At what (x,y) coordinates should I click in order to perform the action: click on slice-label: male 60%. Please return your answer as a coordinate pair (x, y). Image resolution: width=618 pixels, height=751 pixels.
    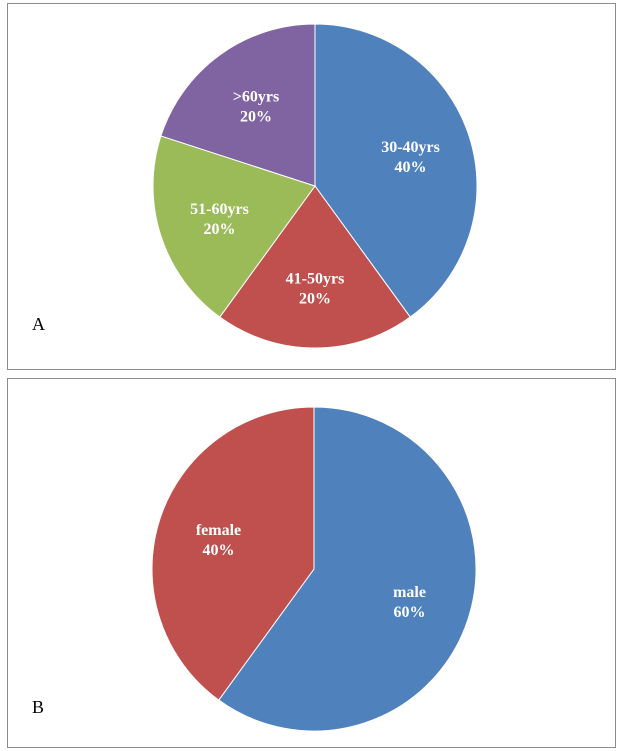
    Looking at the image, I should click on (409, 602).